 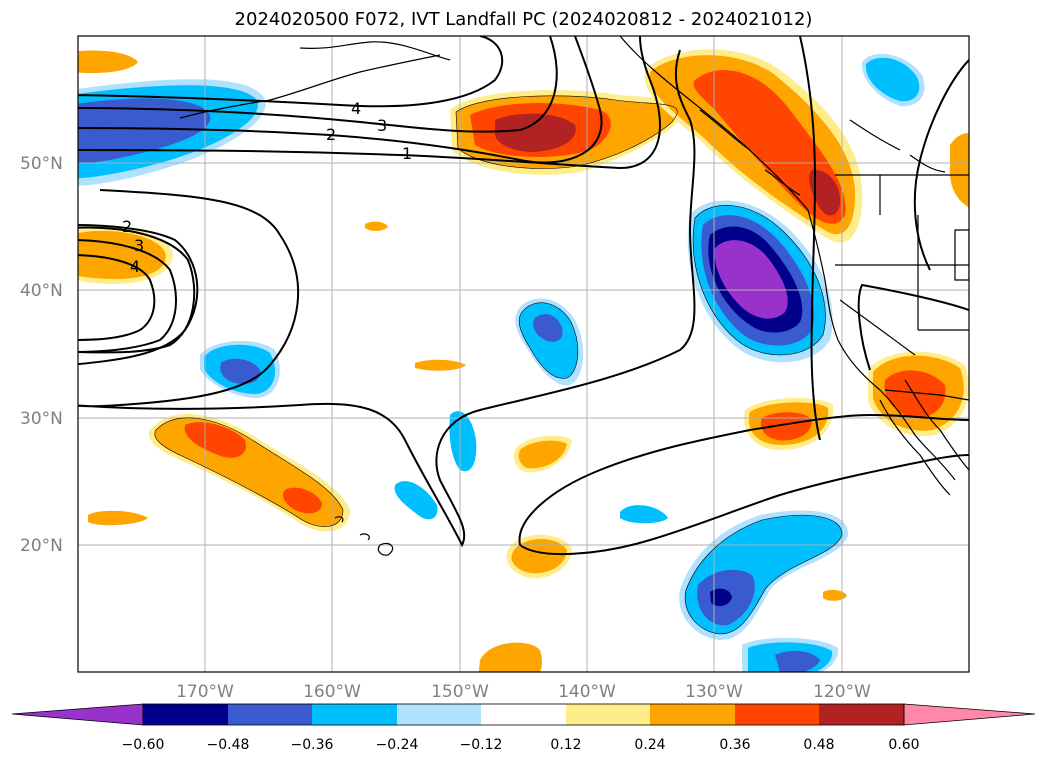 What do you see at coordinates (649, 745) in the screenshot?
I see `colorbar-tick-label: 0.24` at bounding box center [649, 745].